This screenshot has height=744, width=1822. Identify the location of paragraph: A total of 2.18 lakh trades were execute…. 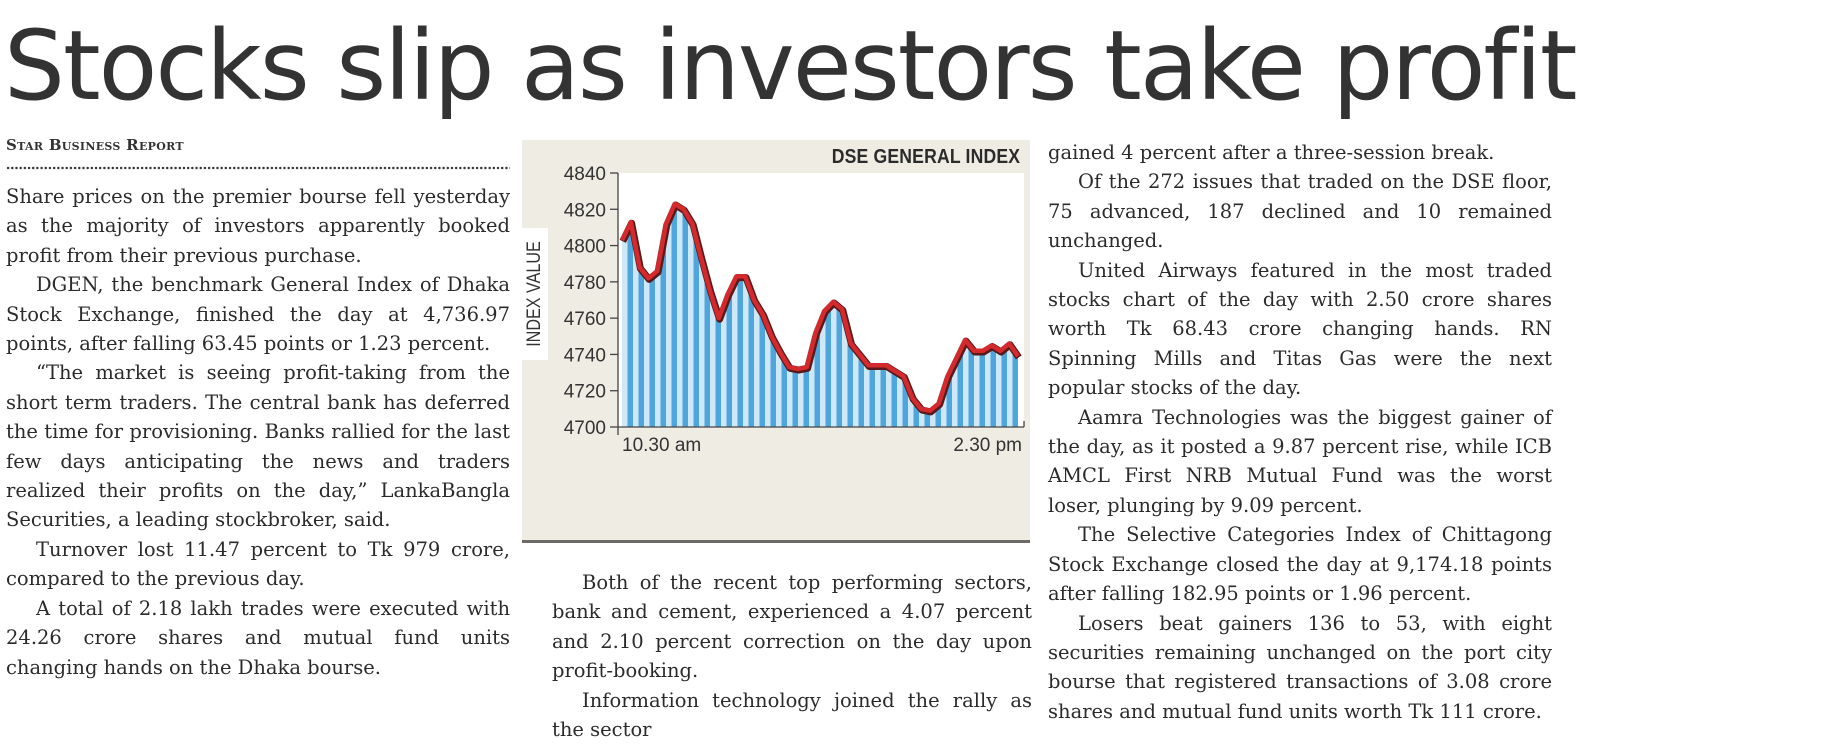
(258, 637).